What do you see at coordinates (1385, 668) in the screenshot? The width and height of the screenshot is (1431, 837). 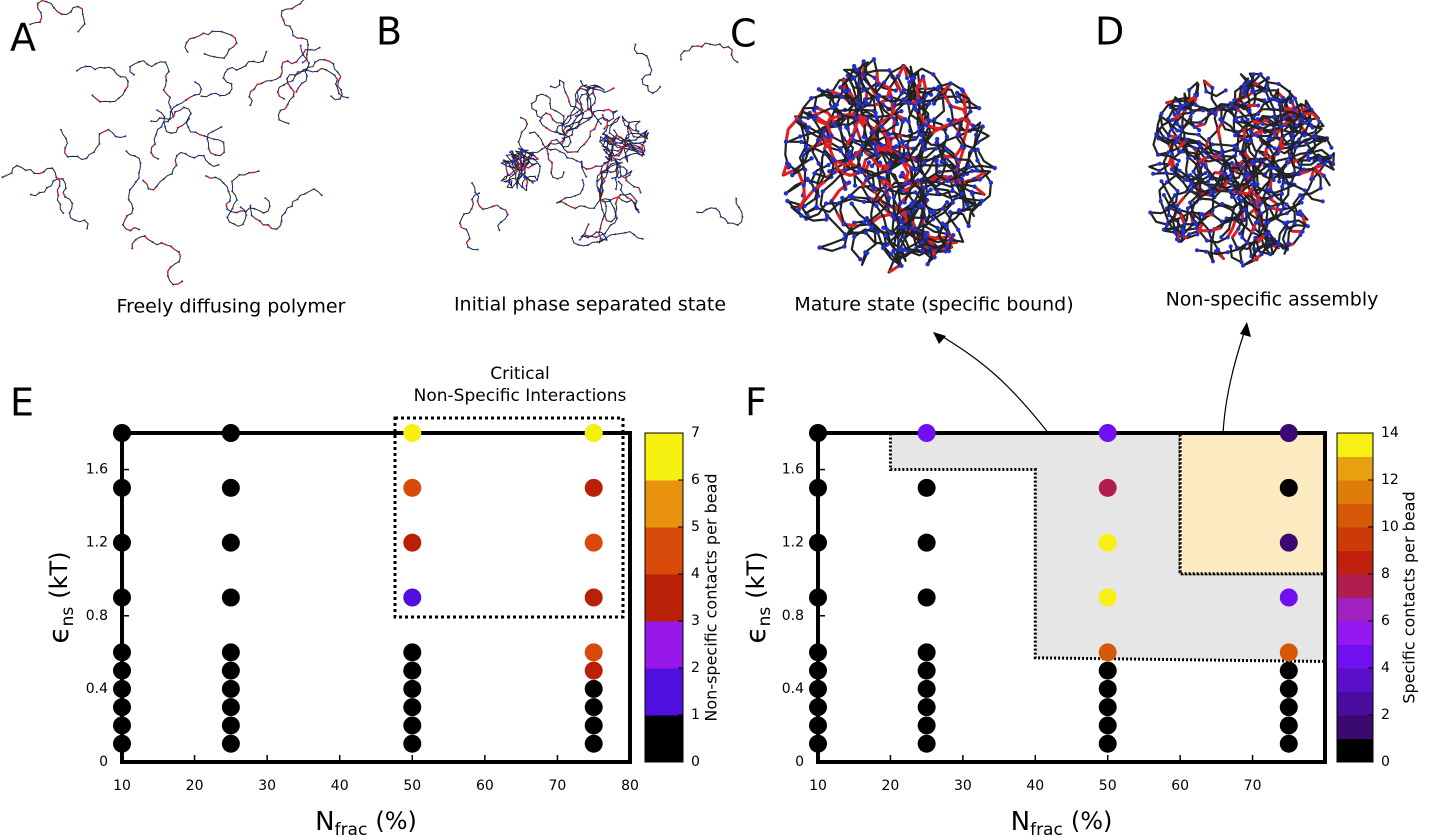 I see `colorbar-tick-label: 4` at bounding box center [1385, 668].